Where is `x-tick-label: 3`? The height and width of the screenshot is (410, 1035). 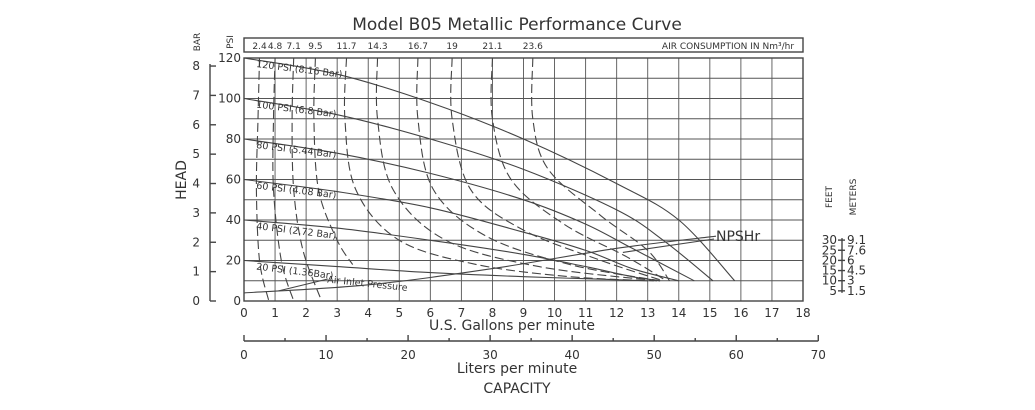
x-tick-label: 3 is located at coordinates (337, 313).